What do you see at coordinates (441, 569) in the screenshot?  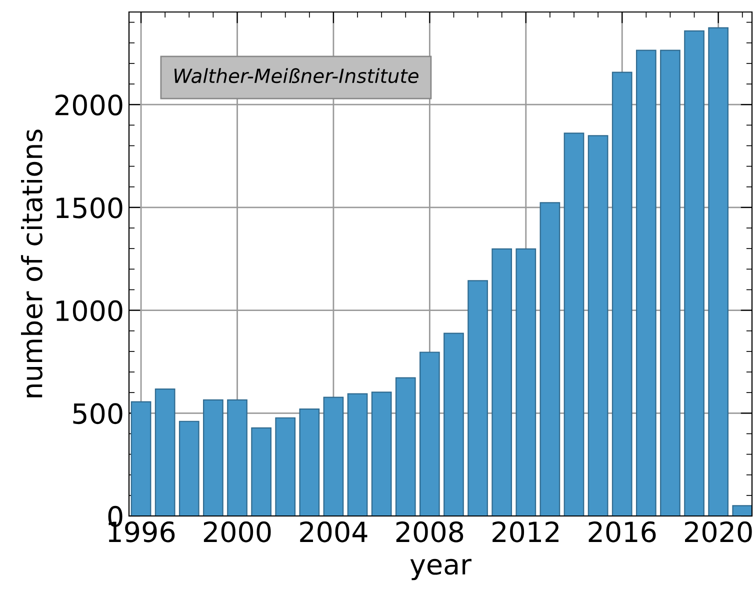 I see `x-axis-title: year` at bounding box center [441, 569].